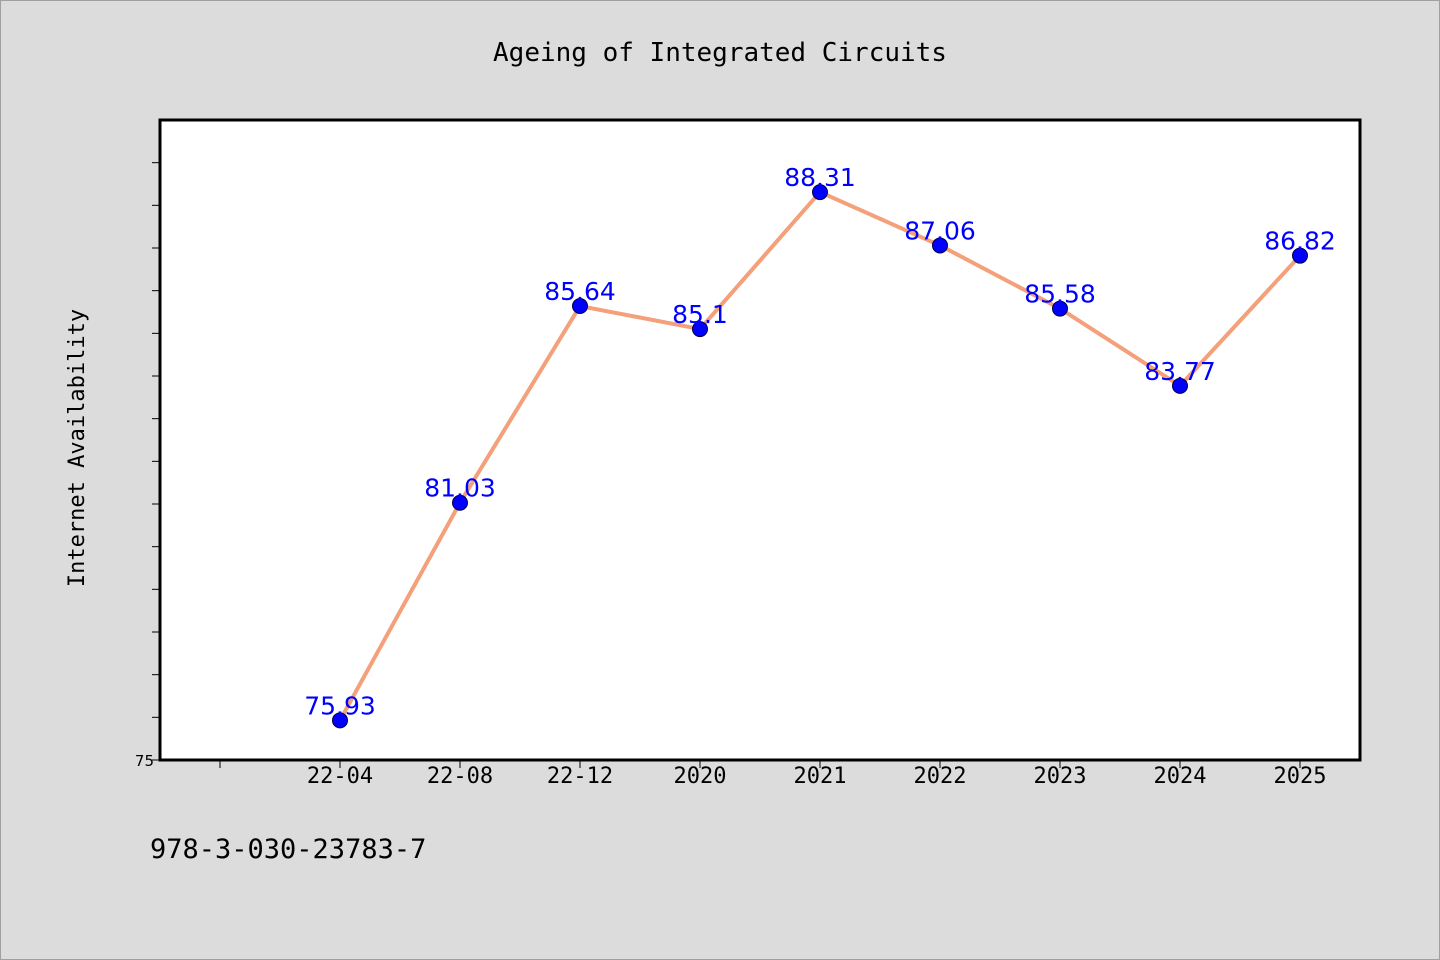 The width and height of the screenshot is (1440, 960). Describe the element at coordinates (940, 230) in the screenshot. I see `data-label: 87.06` at that location.